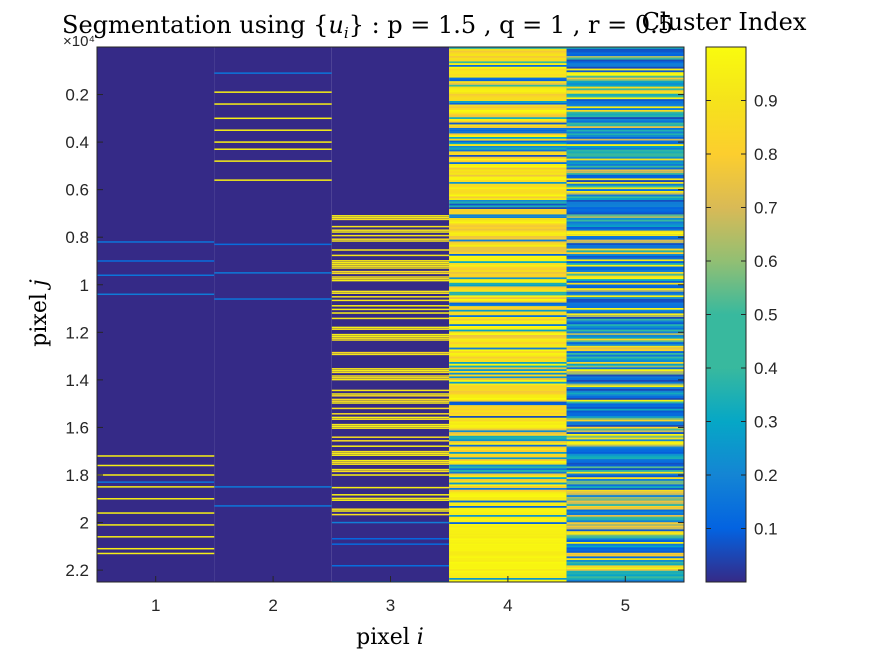  What do you see at coordinates (742, 315) in the screenshot?
I see `colorbar-ticks: 0.1 0.2 0.3 0.4 0.5 0.6 0.7 0.8 0.9` at bounding box center [742, 315].